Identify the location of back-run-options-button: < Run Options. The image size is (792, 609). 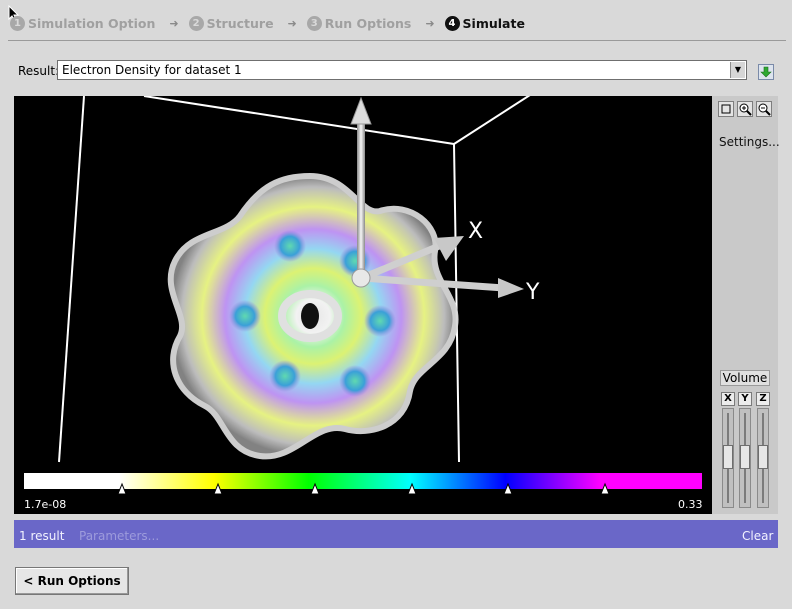
(72, 581).